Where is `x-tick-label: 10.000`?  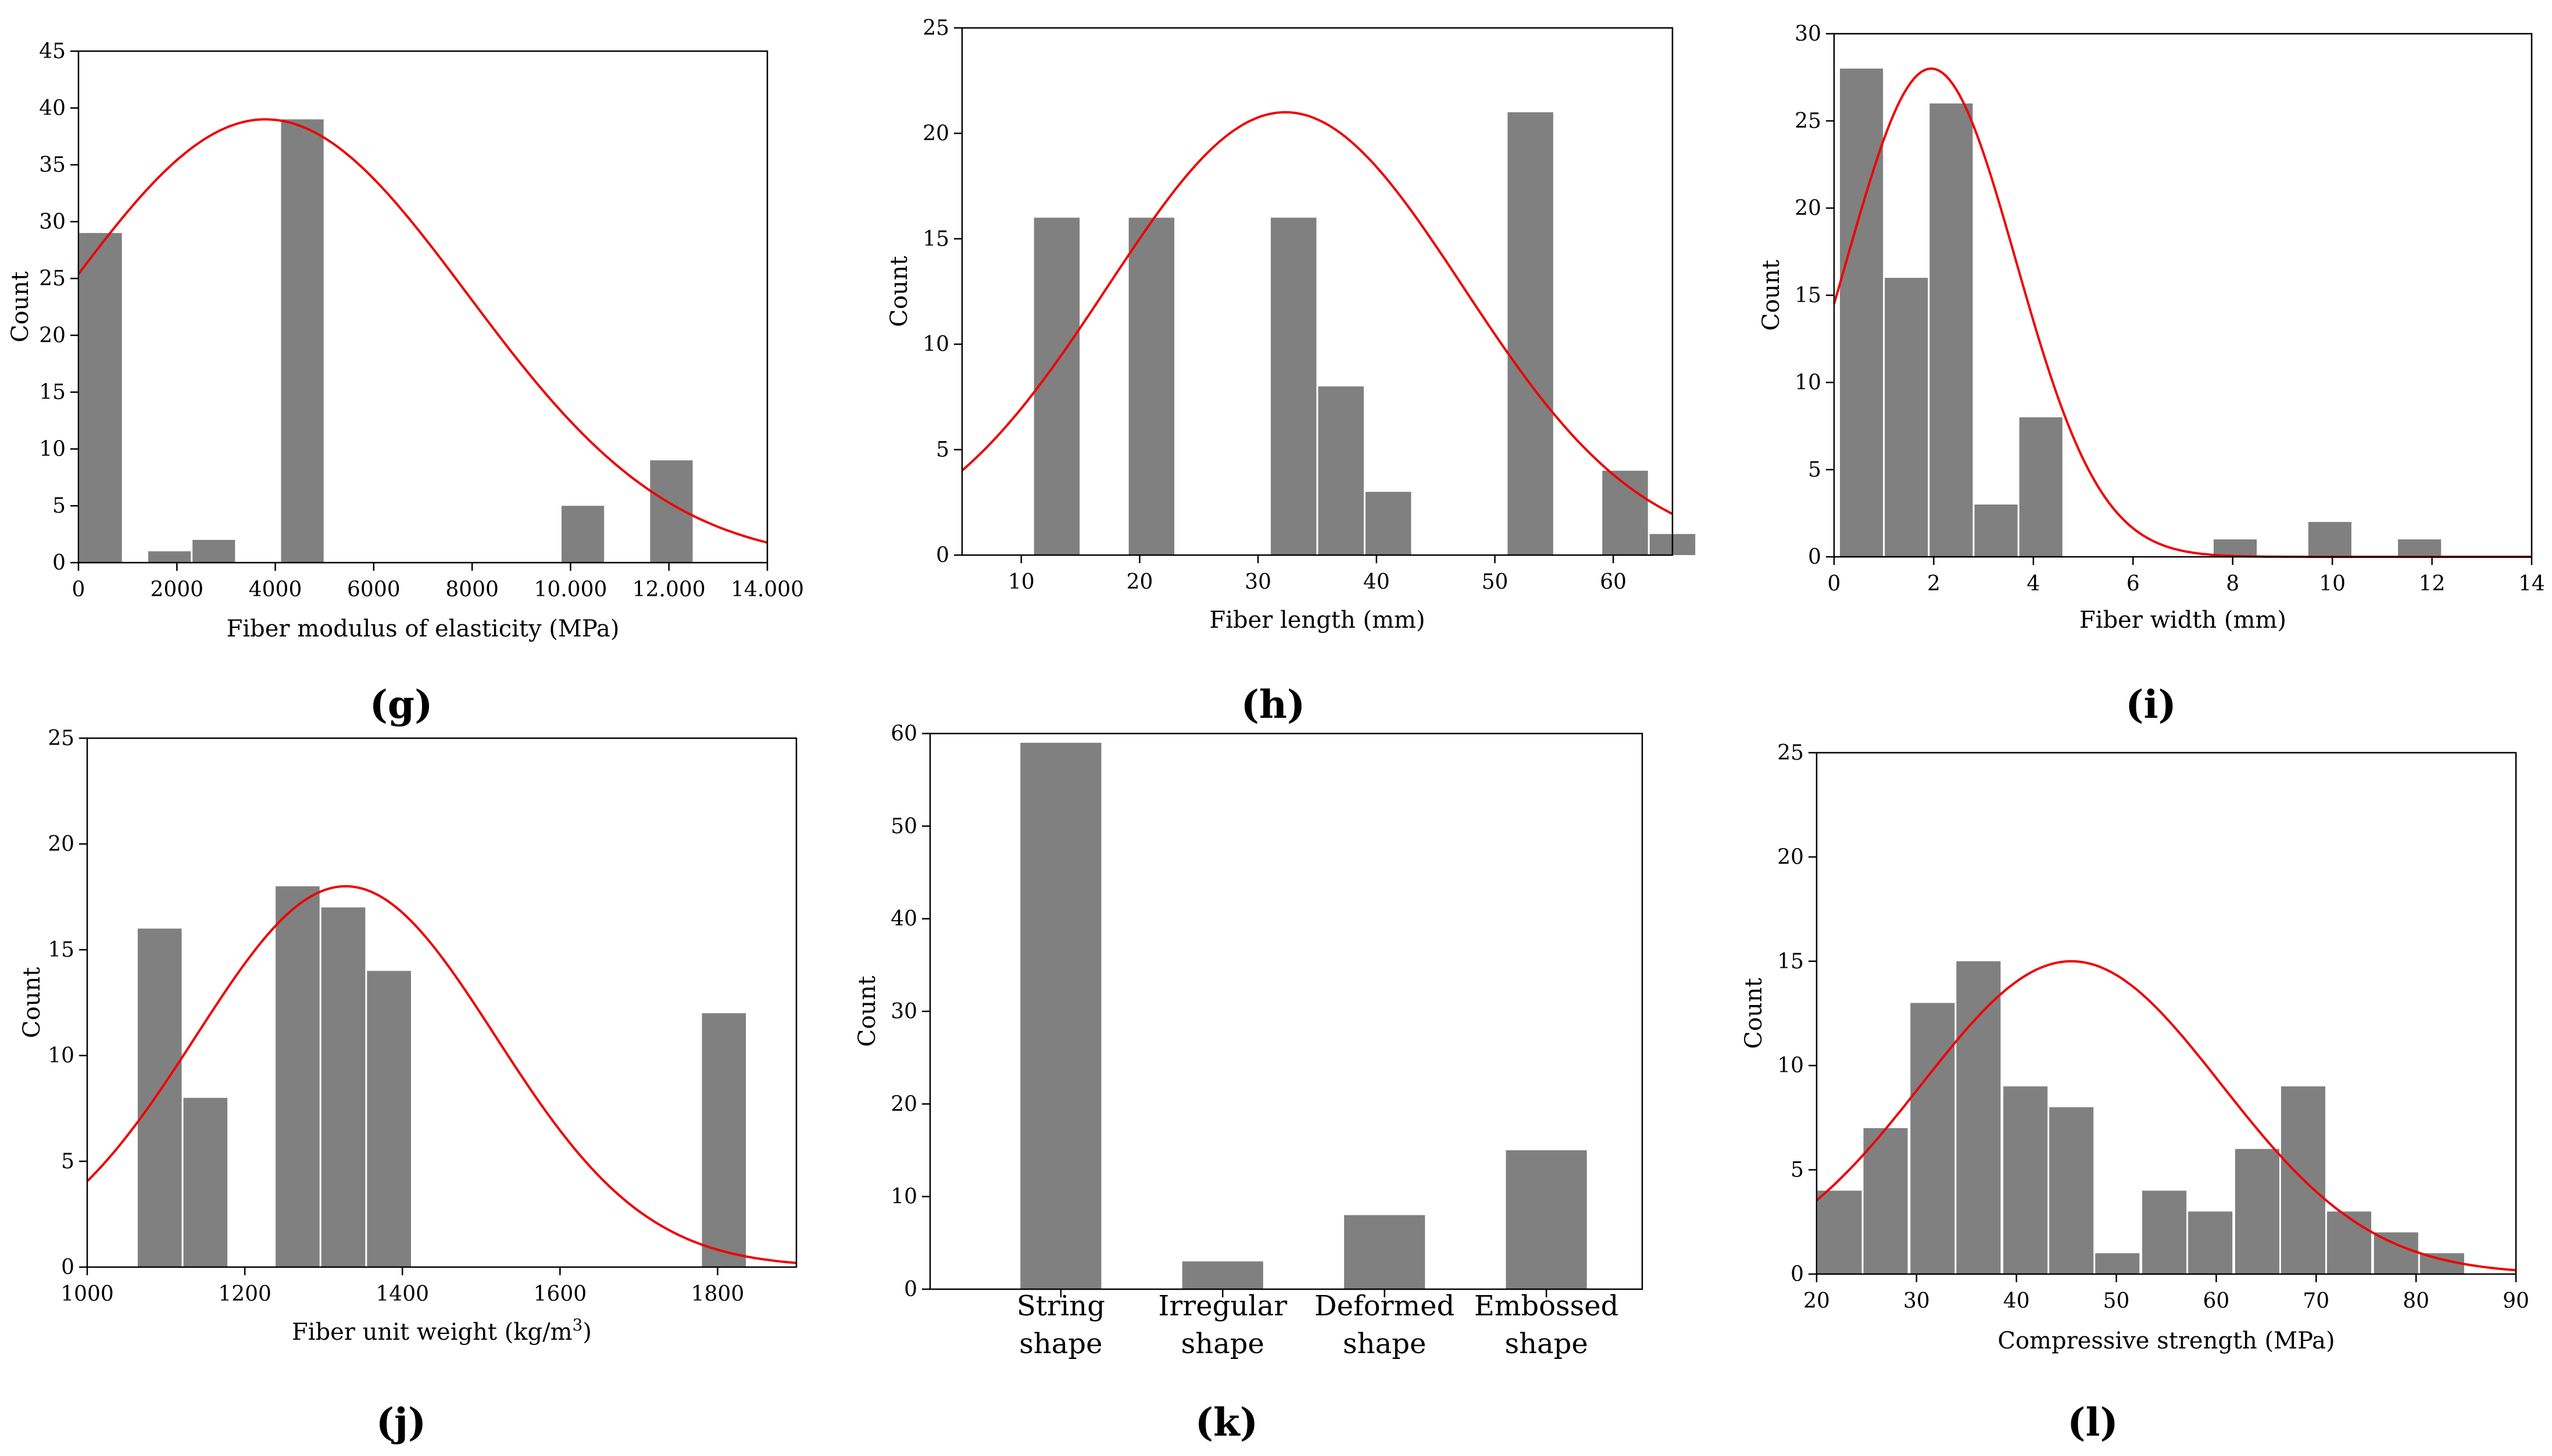
x-tick-label: 10.000 is located at coordinates (570, 590).